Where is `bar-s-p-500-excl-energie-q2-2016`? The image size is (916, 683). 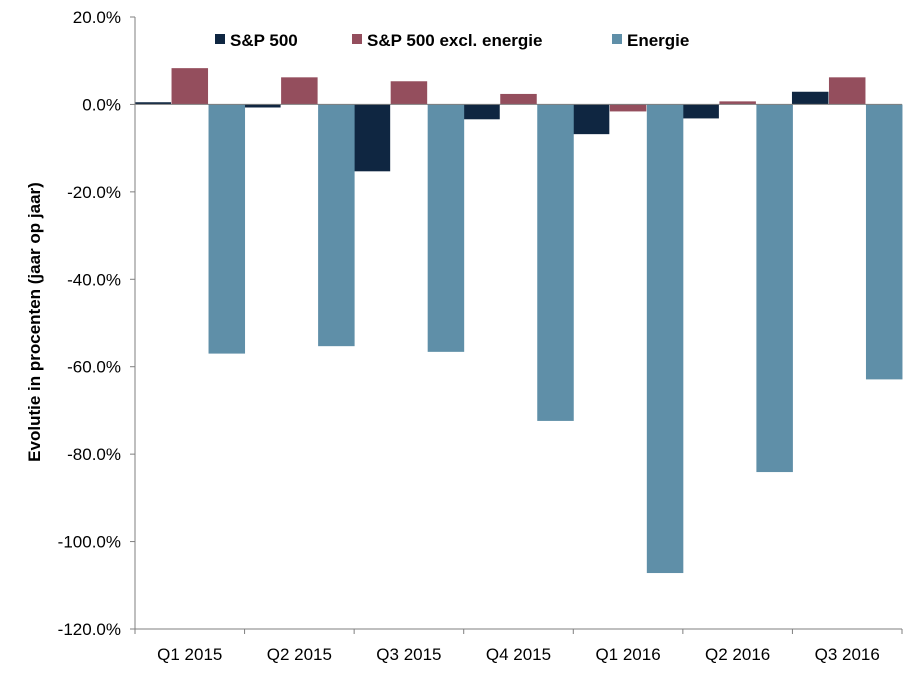
bar-s-p-500-excl-energie-q2-2016 is located at coordinates (737, 103).